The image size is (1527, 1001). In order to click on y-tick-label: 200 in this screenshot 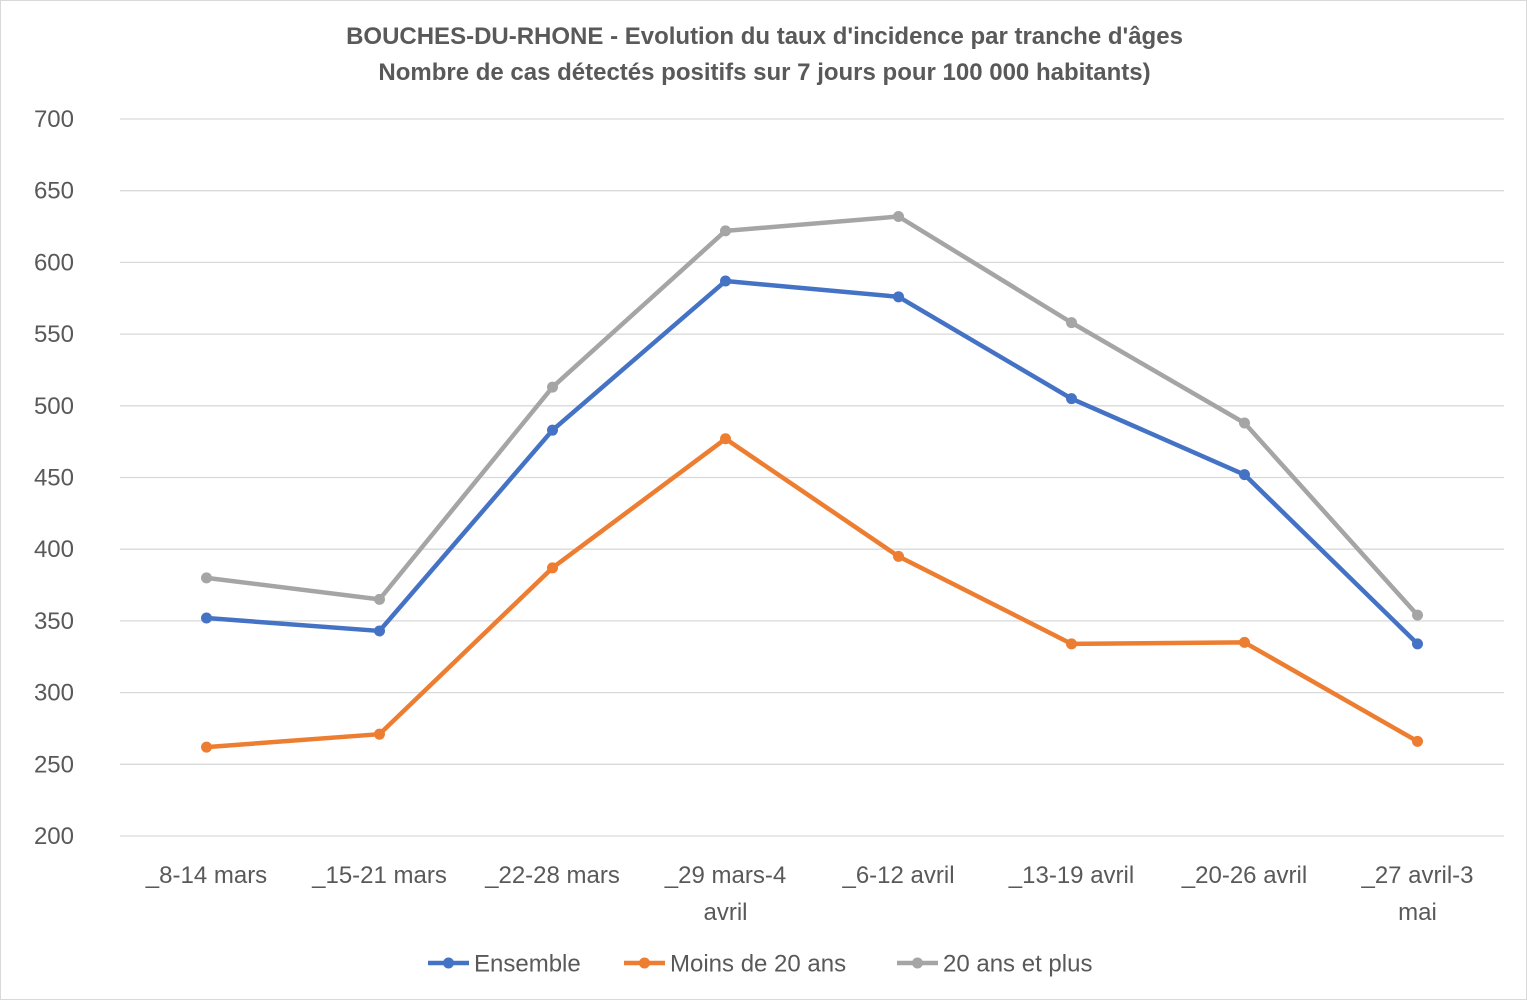, I will do `click(54, 836)`.